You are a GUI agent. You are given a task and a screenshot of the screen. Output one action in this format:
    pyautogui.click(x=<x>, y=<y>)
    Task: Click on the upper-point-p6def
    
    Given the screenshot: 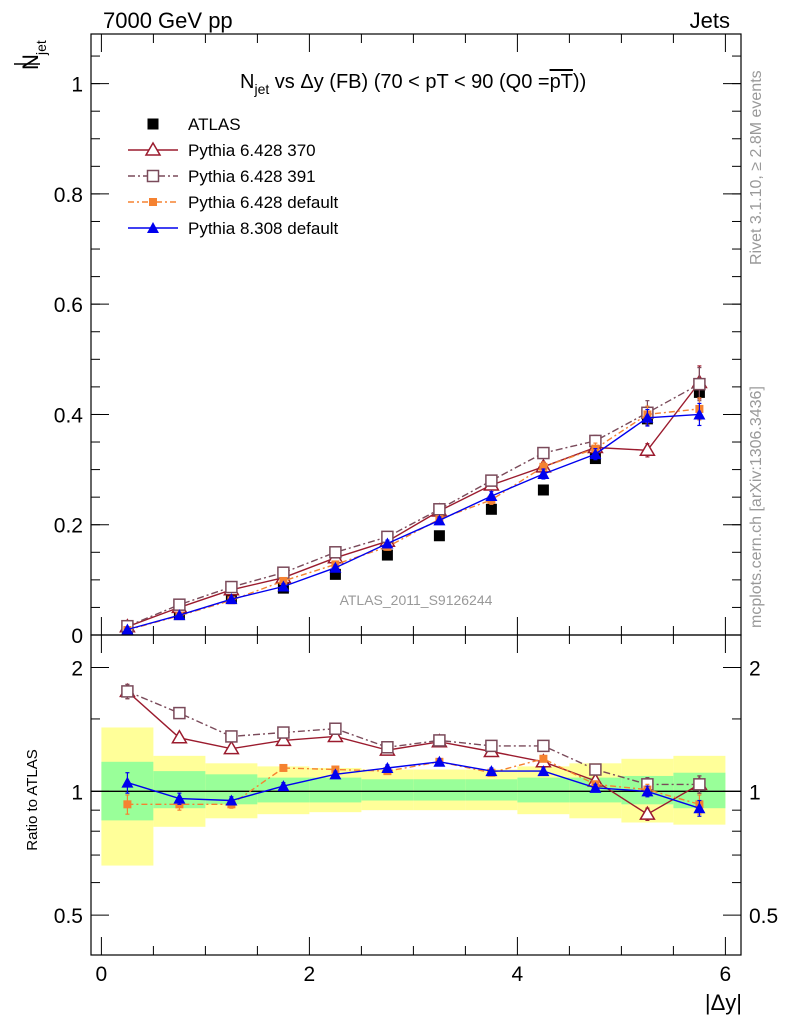 What is the action you would take?
    pyautogui.click(x=543, y=466)
    